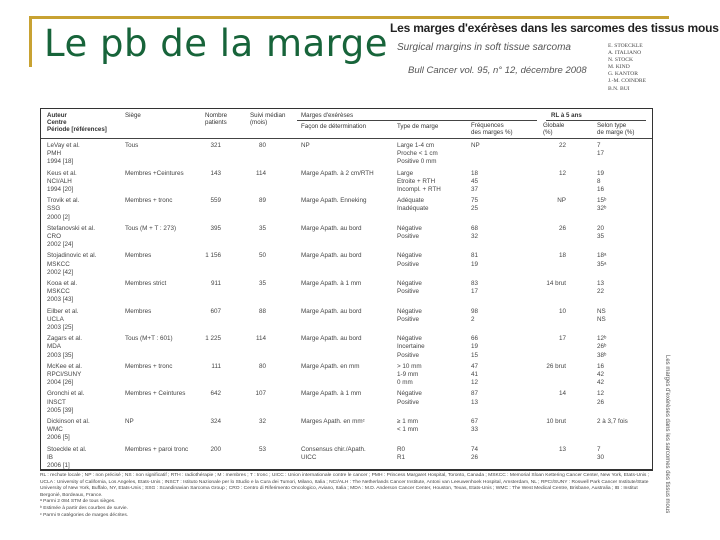 The height and width of the screenshot is (540, 720). I want to click on margin-types: Large 1-4 cm Proche < 1 cm Positive 0 mm, so click(433, 154).